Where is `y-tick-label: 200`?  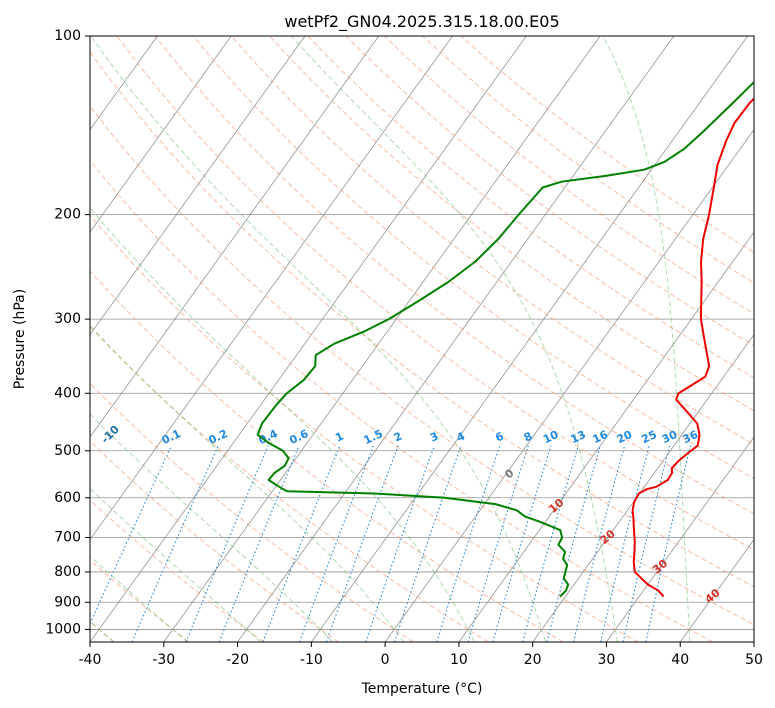
y-tick-label: 200 is located at coordinates (67, 215).